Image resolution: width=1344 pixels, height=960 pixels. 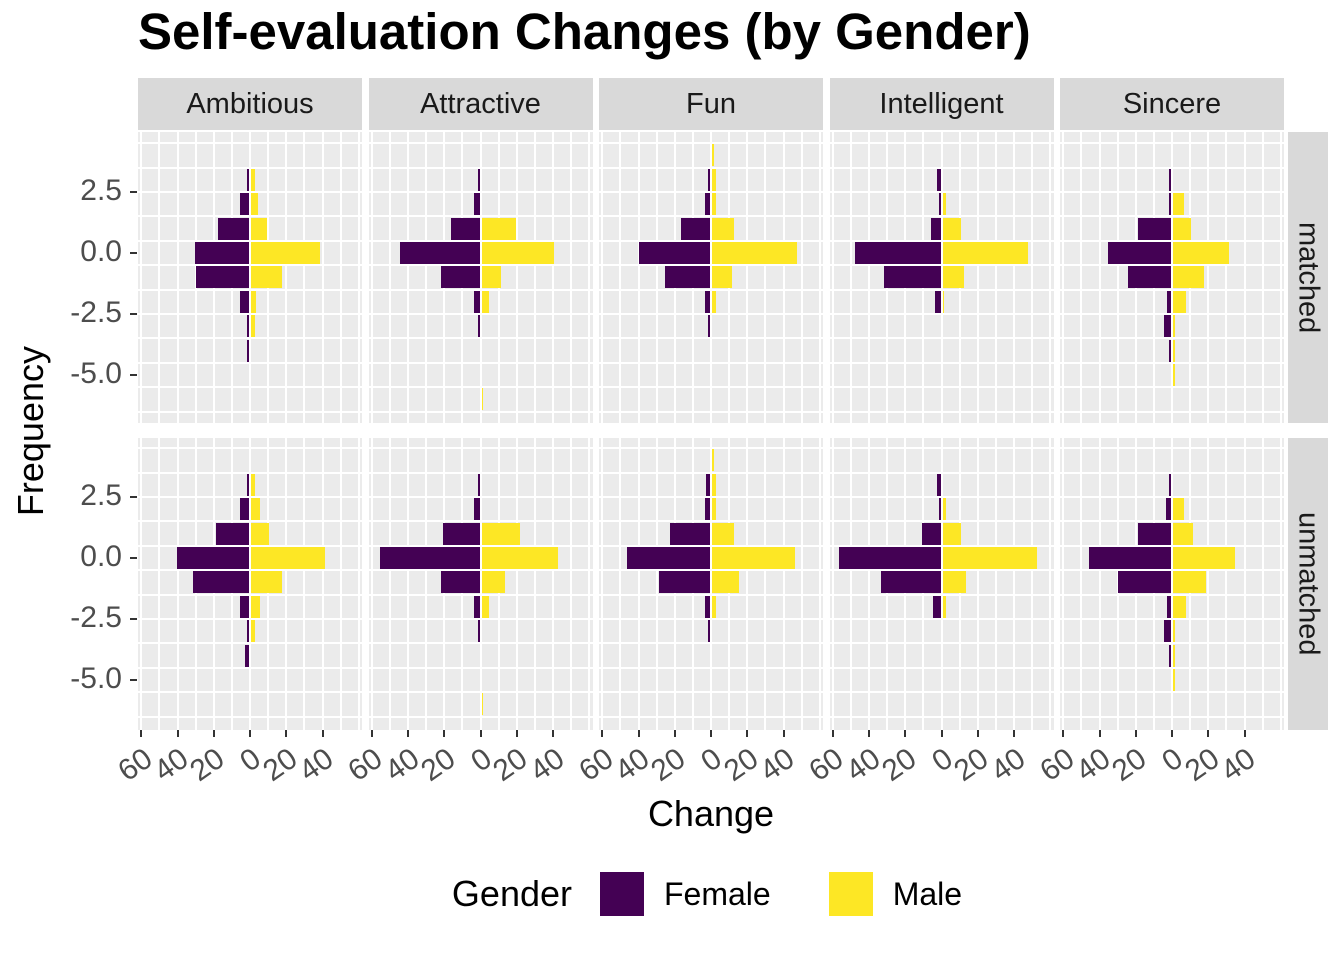 I want to click on legend: Gender Female Male, so click(x=672, y=894).